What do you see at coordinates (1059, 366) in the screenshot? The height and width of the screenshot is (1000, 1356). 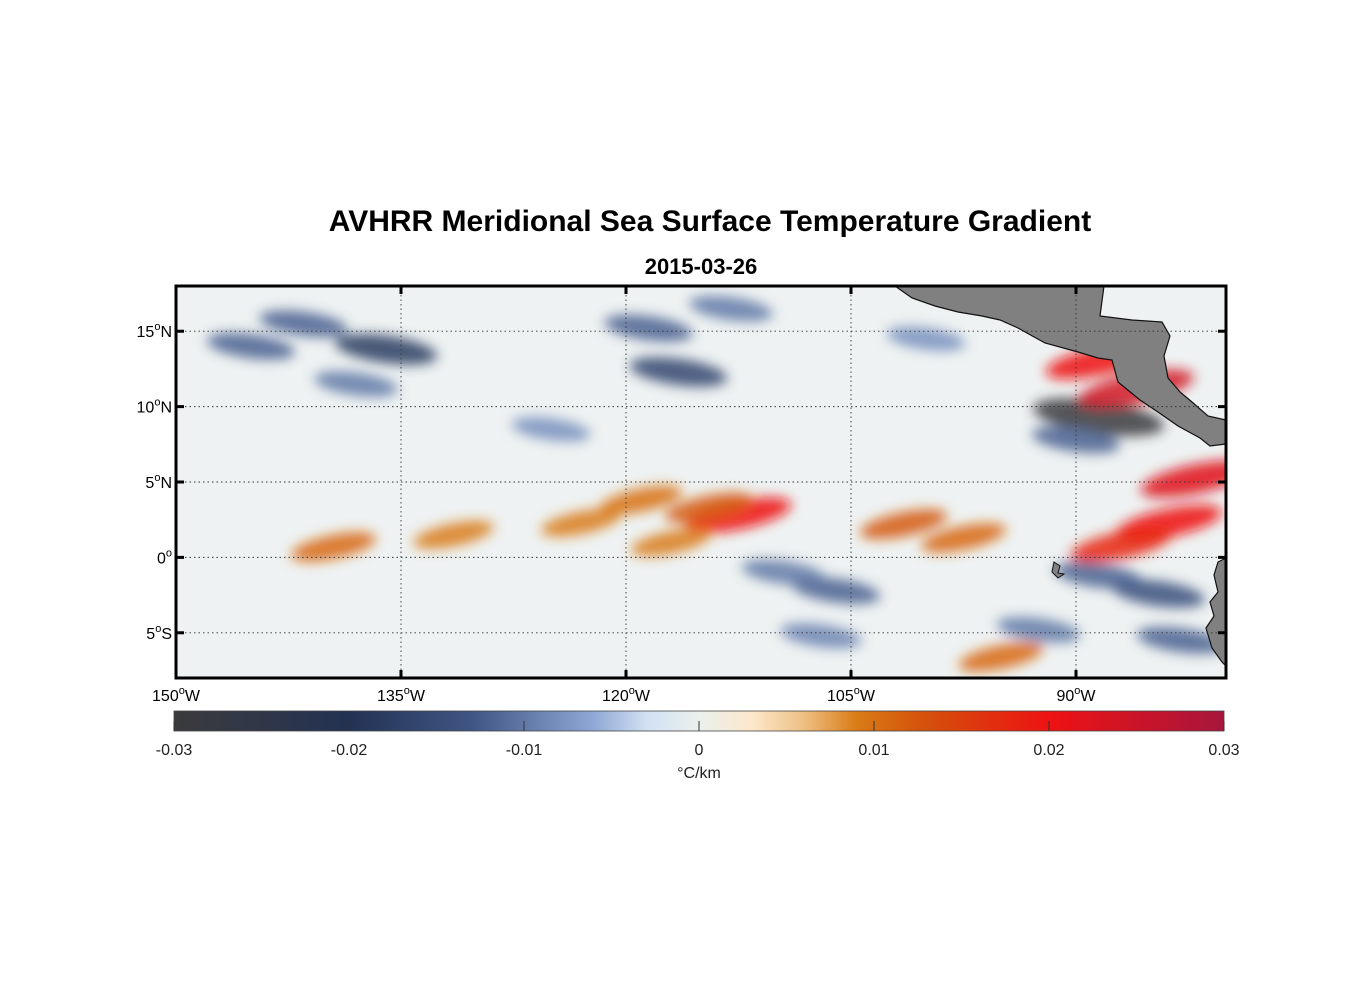 I see `land-central-america` at bounding box center [1059, 366].